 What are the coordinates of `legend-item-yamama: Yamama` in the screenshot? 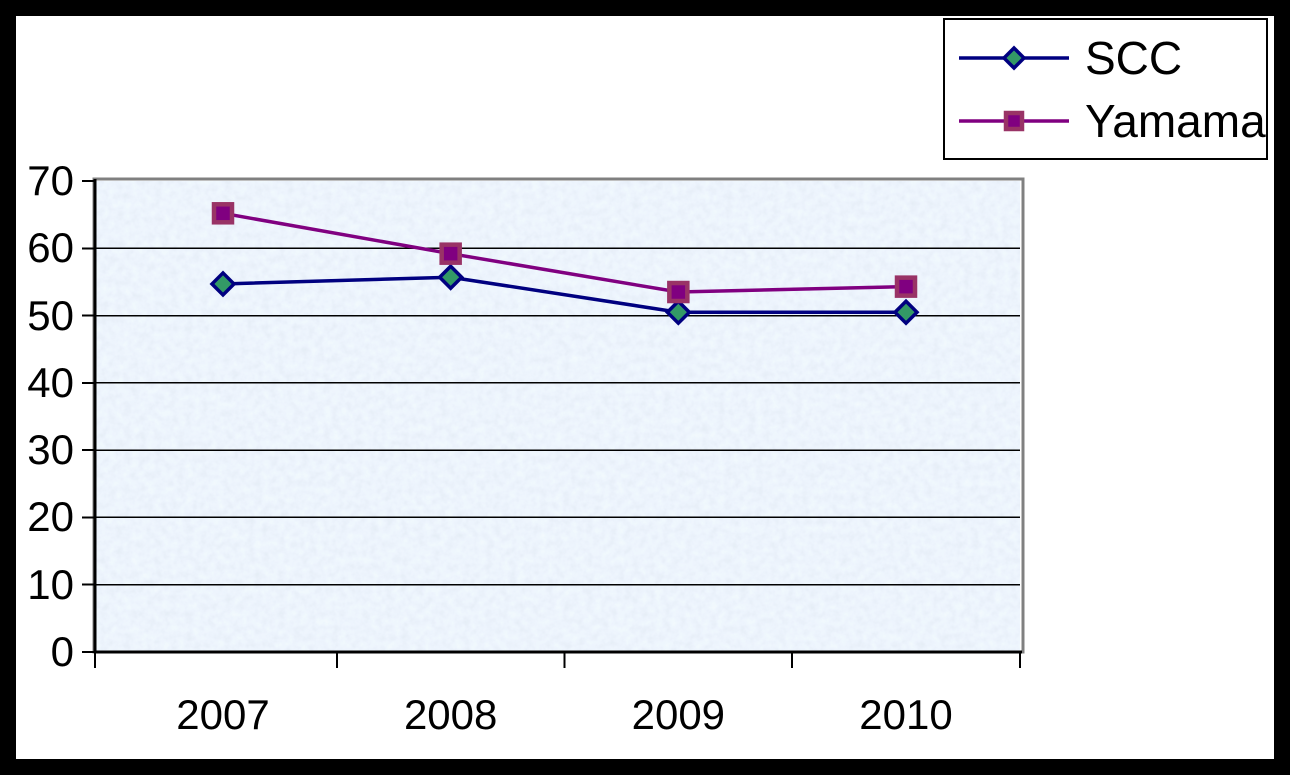 It's located at (1111, 121).